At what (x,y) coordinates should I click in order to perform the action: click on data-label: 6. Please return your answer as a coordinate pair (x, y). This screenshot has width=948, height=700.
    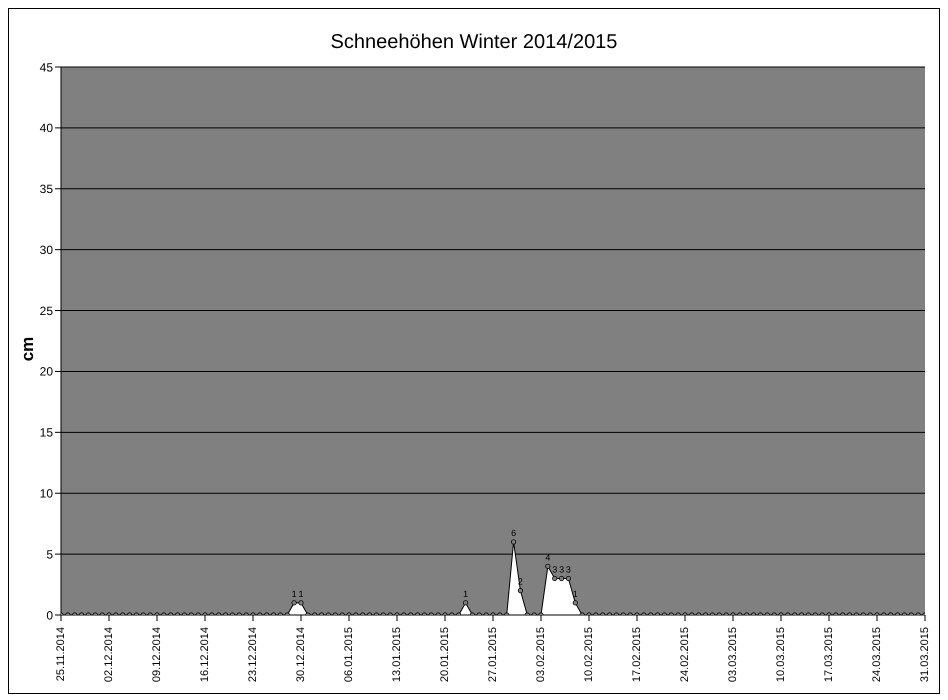
    Looking at the image, I should click on (513, 533).